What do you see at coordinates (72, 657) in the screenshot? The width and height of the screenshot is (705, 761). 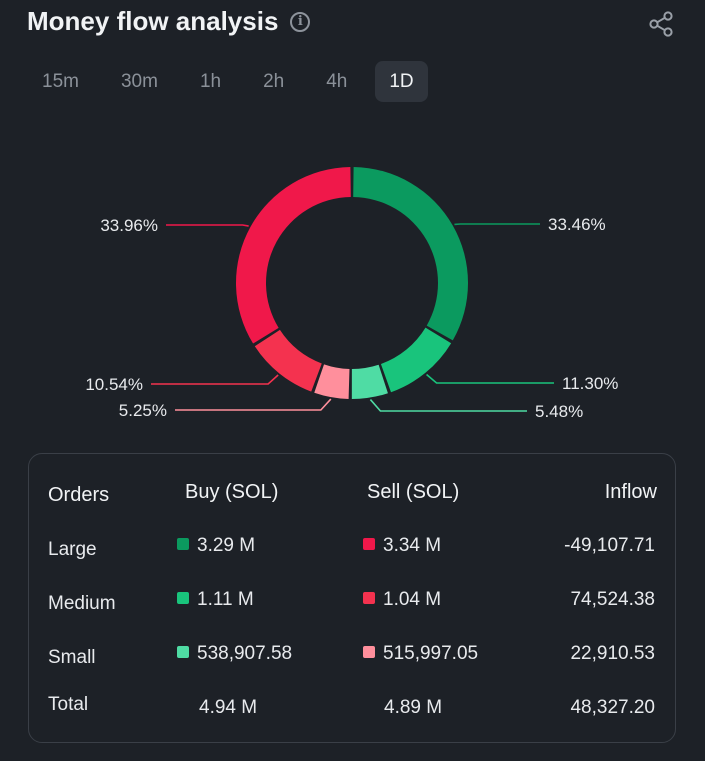 I see `row-order: Small` at bounding box center [72, 657].